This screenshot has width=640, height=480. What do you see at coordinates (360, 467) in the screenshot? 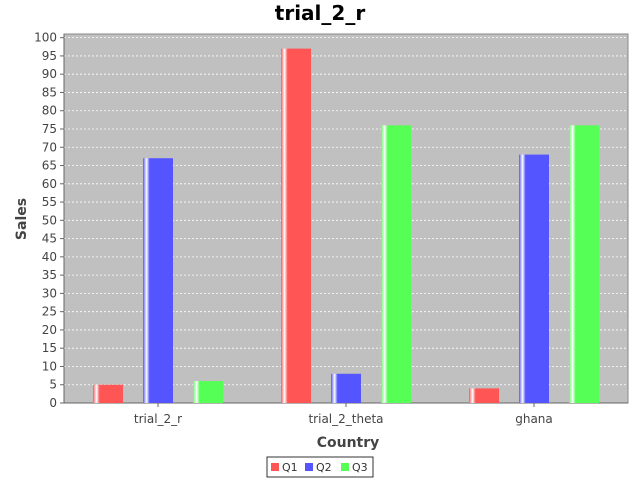
I see `legend-label-q3: Q3` at bounding box center [360, 467].